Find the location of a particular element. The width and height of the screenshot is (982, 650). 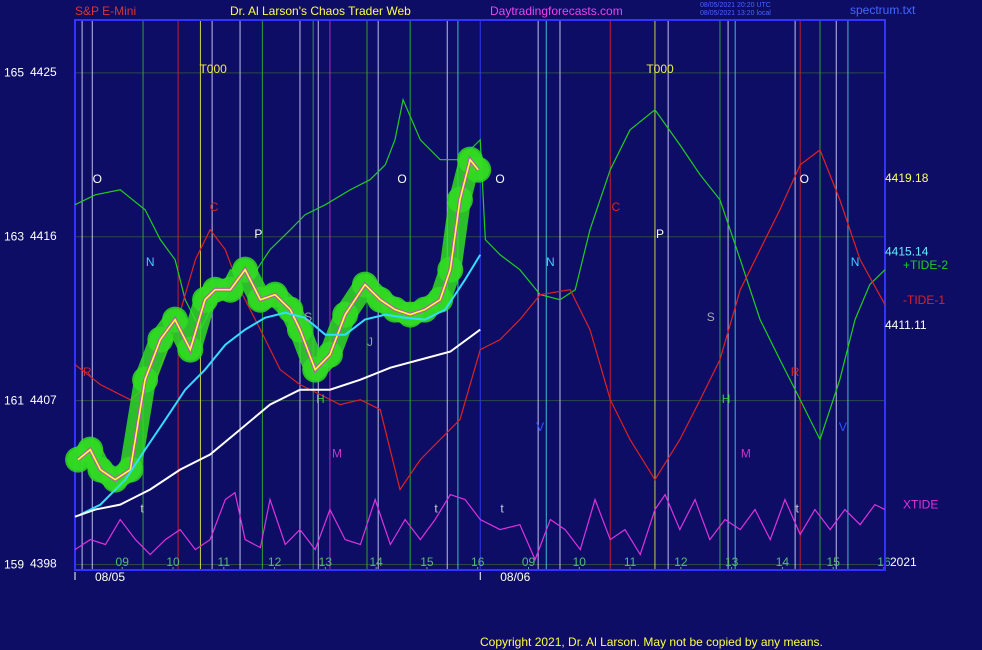

price-label: 4415.14 is located at coordinates (907, 252).